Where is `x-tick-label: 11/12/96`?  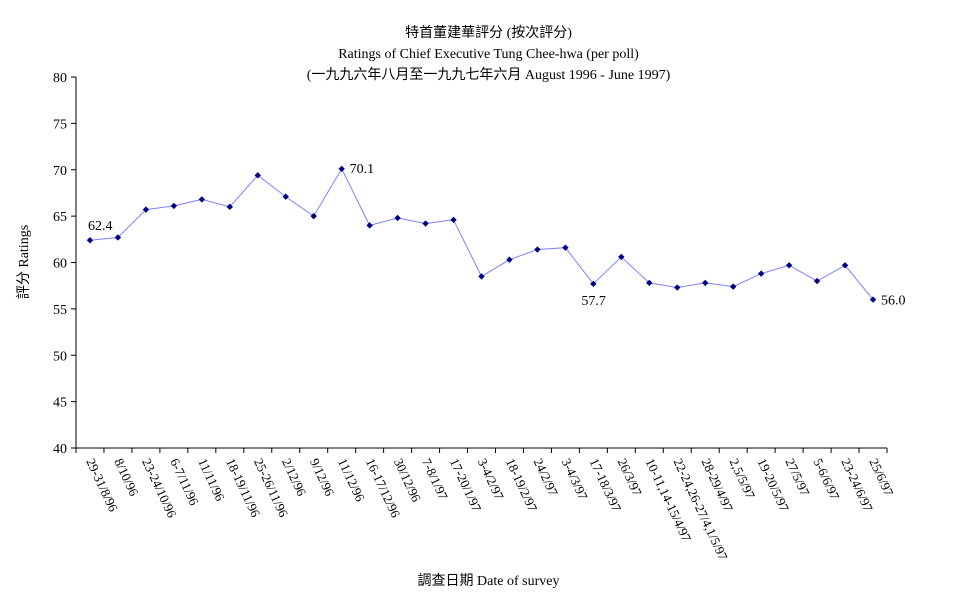 x-tick-label: 11/12/96 is located at coordinates (351, 480).